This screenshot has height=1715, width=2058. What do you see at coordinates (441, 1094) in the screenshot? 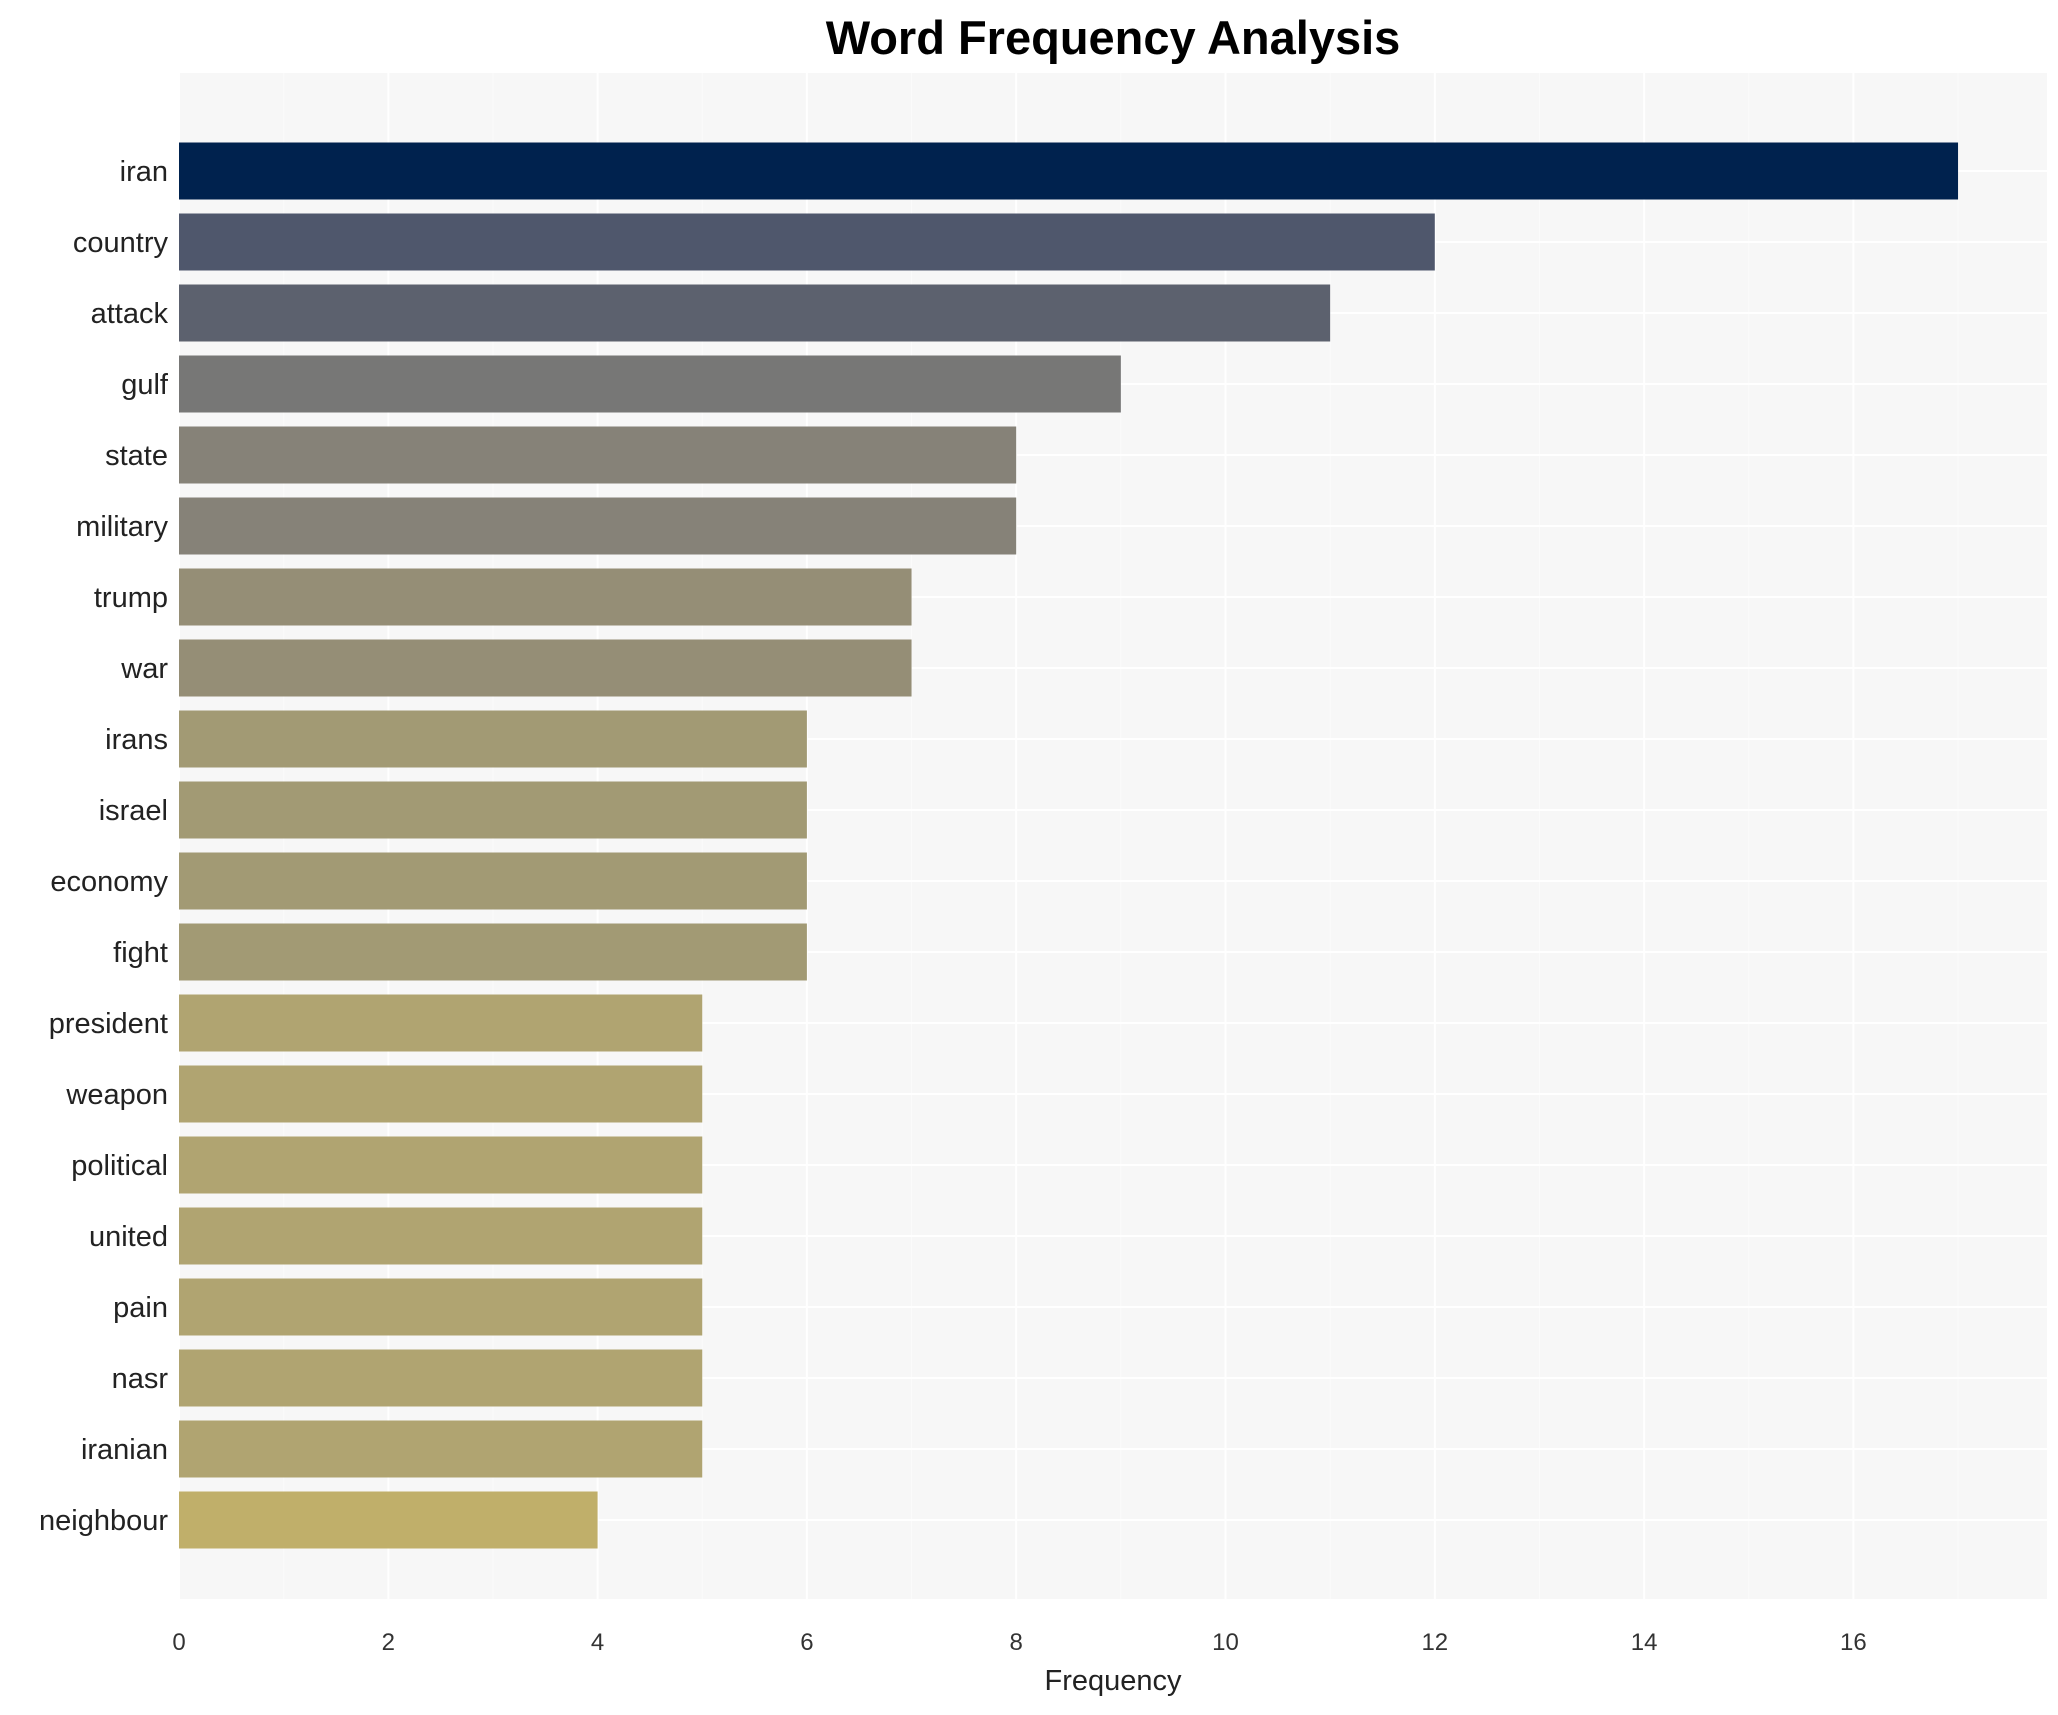
I see `bar-weapon` at bounding box center [441, 1094].